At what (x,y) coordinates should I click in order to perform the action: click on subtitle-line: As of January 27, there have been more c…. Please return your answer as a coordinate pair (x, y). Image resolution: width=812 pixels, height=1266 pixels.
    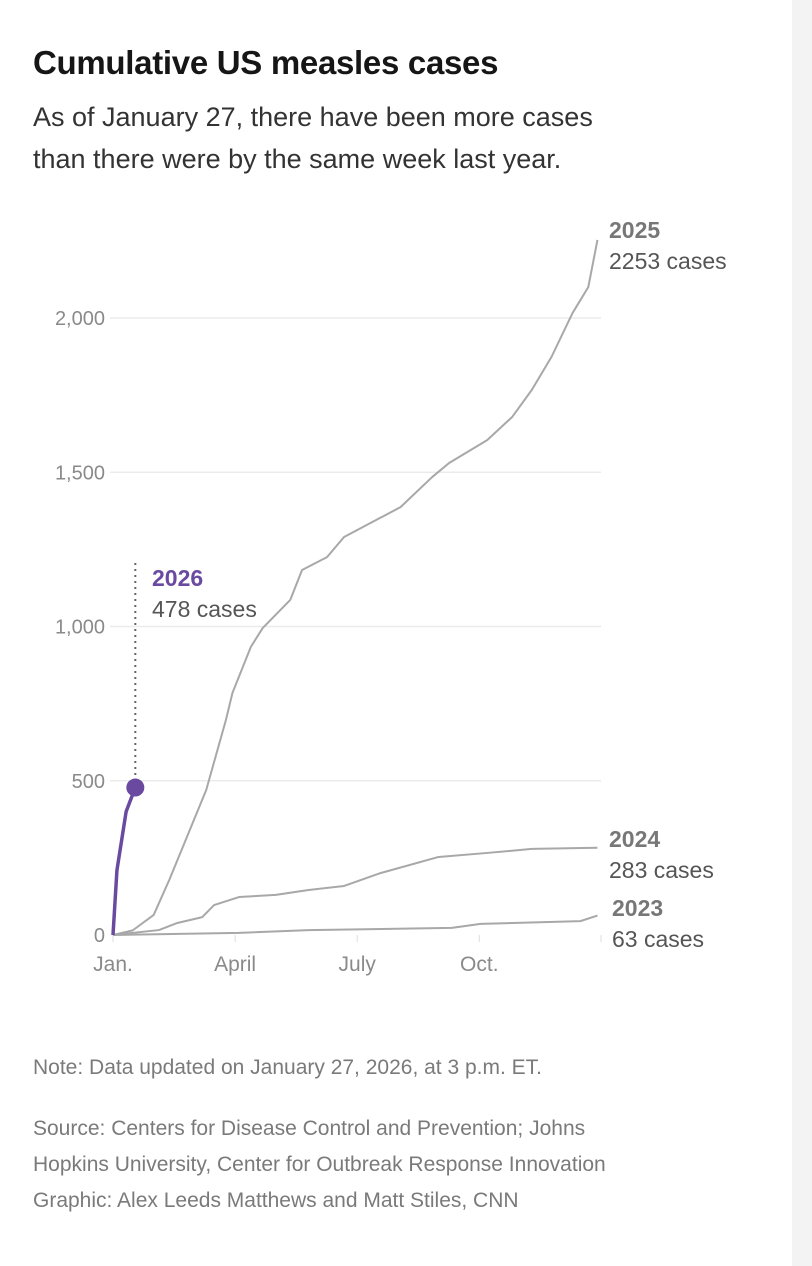
    Looking at the image, I should click on (313, 117).